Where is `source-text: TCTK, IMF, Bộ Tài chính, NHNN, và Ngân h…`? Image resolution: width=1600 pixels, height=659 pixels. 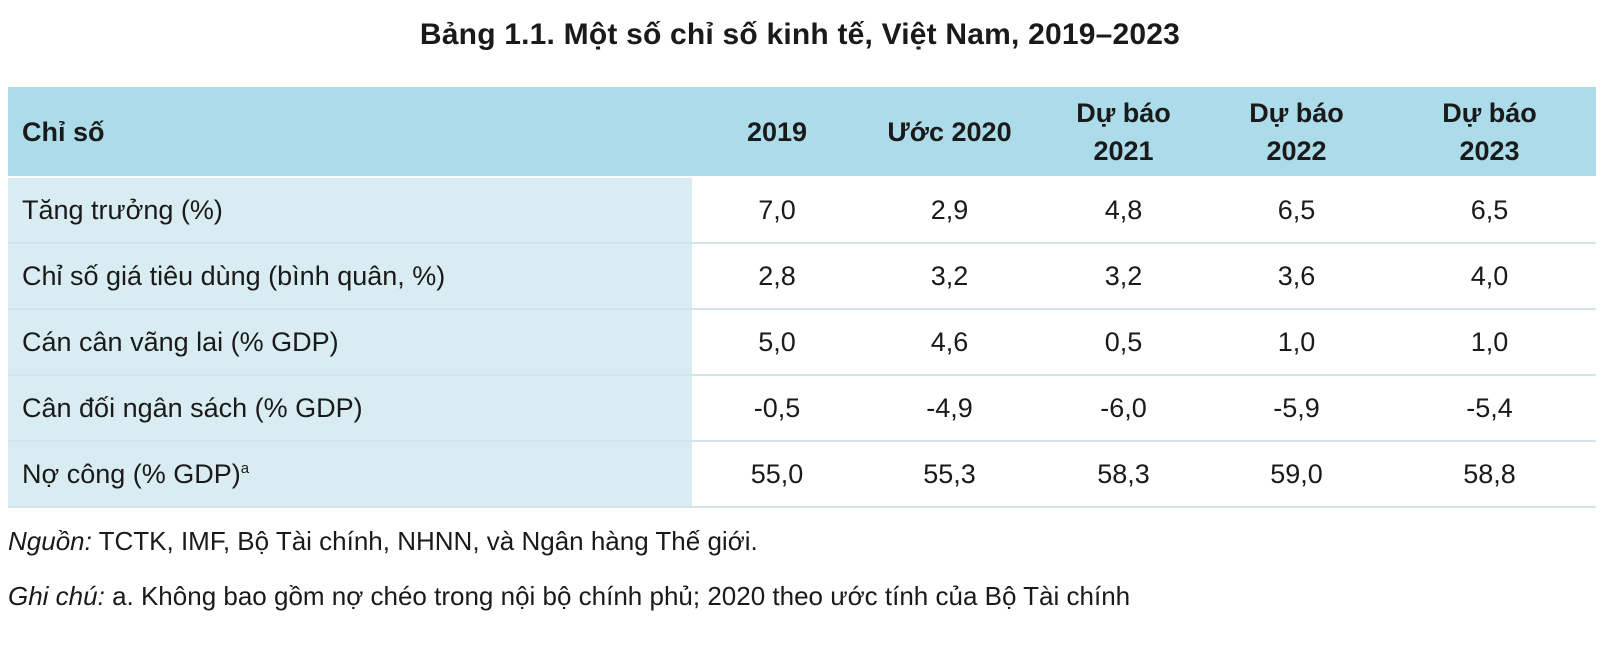
source-text: TCTK, IMF, Bộ Tài chính, NHNN, và Ngân h… is located at coordinates (428, 541).